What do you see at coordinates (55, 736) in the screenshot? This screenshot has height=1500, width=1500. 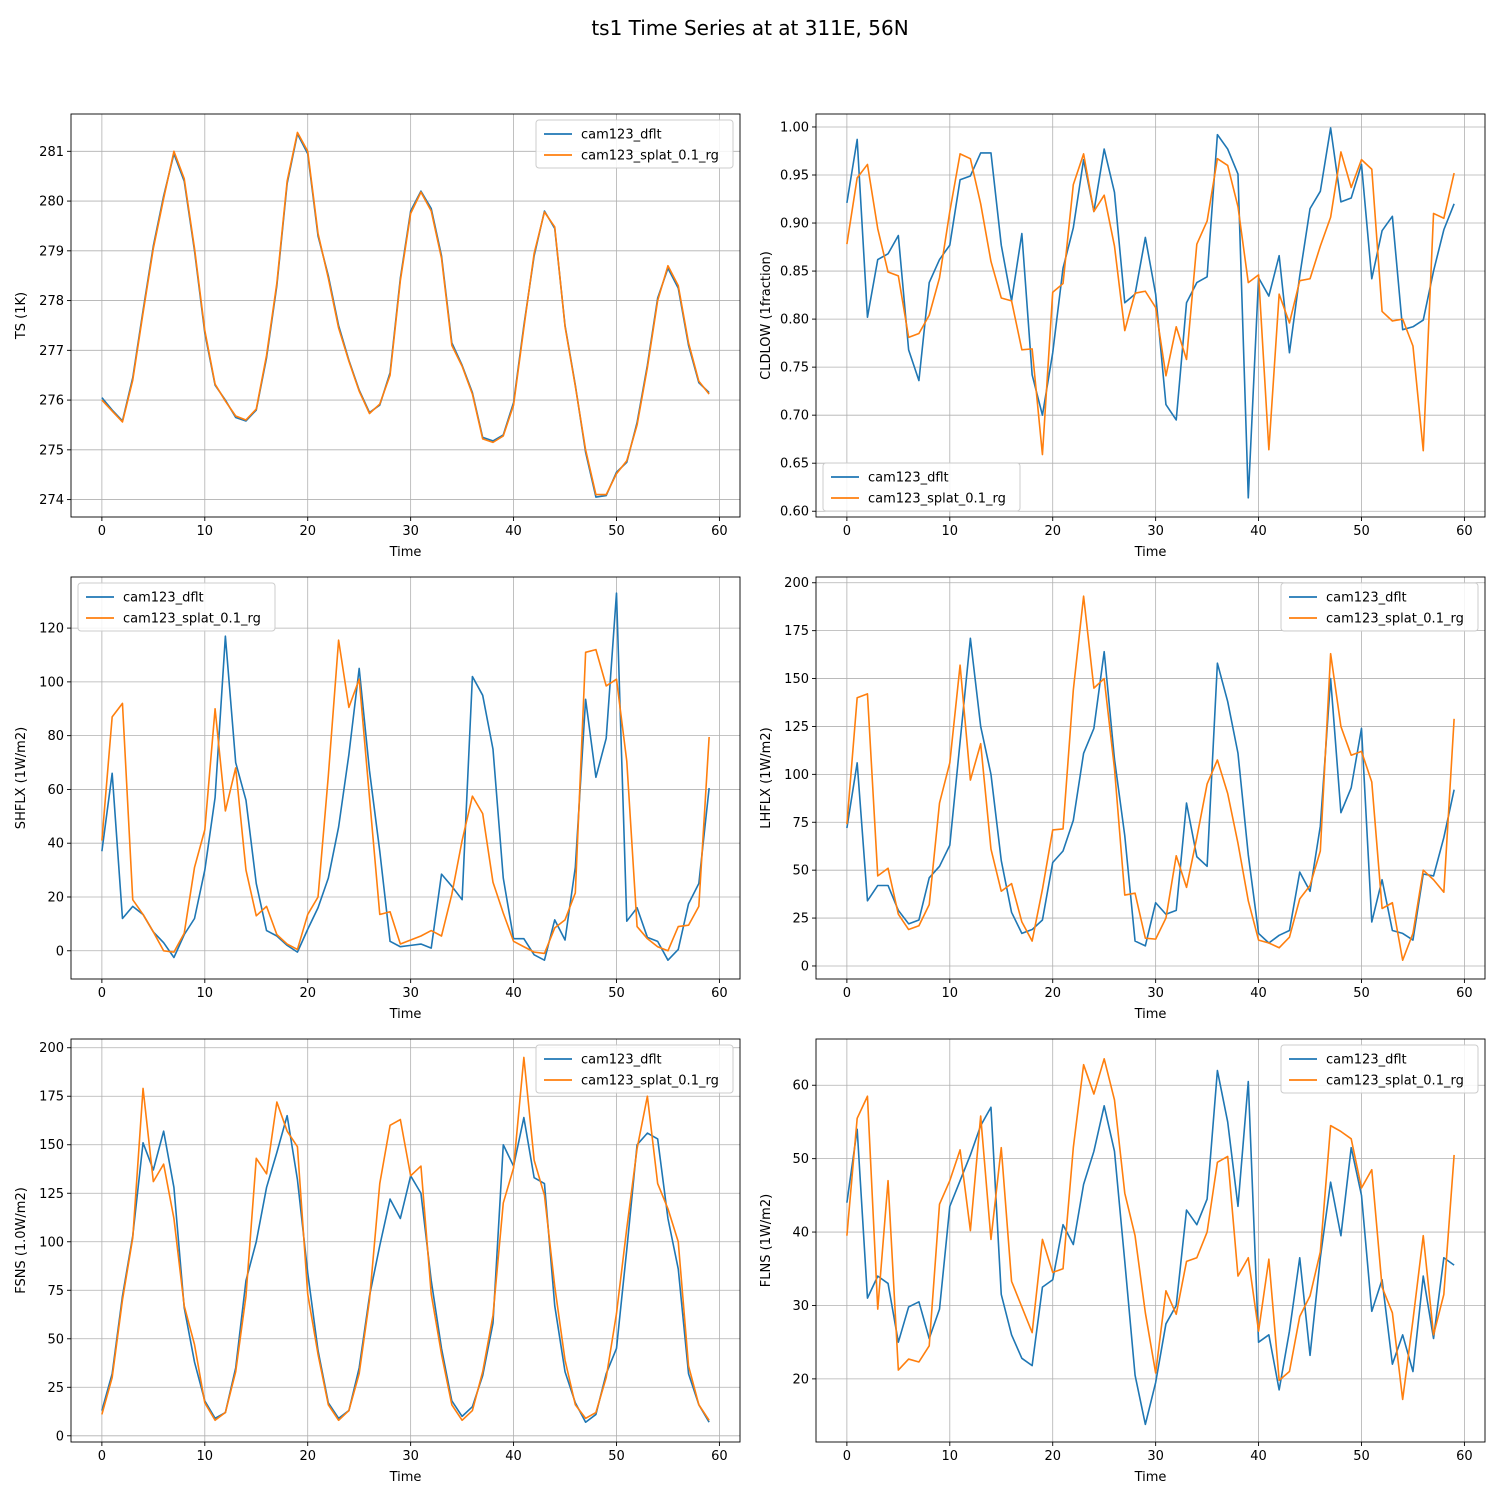 I see `y-tick-label: 80` at bounding box center [55, 736].